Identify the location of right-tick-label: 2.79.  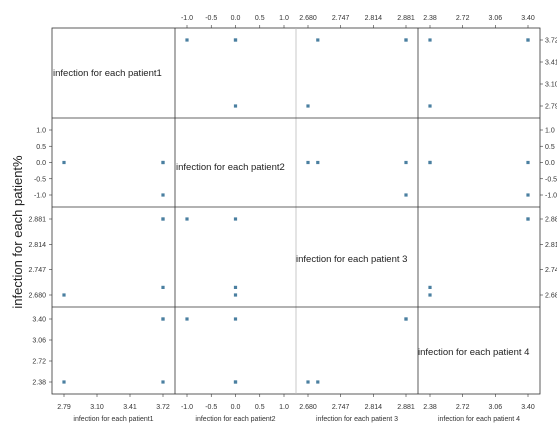
(551, 107).